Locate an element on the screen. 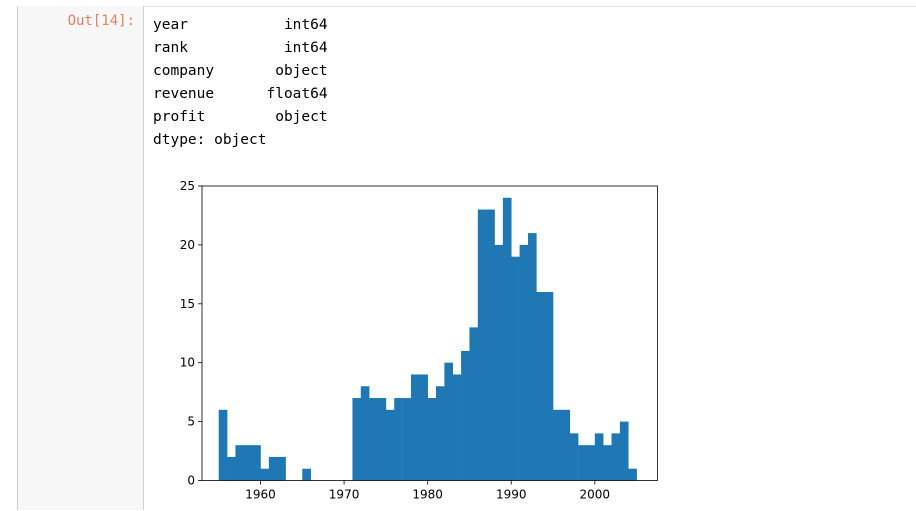 This screenshot has width=916, height=511. x-tick-label: 2000 is located at coordinates (595, 495).